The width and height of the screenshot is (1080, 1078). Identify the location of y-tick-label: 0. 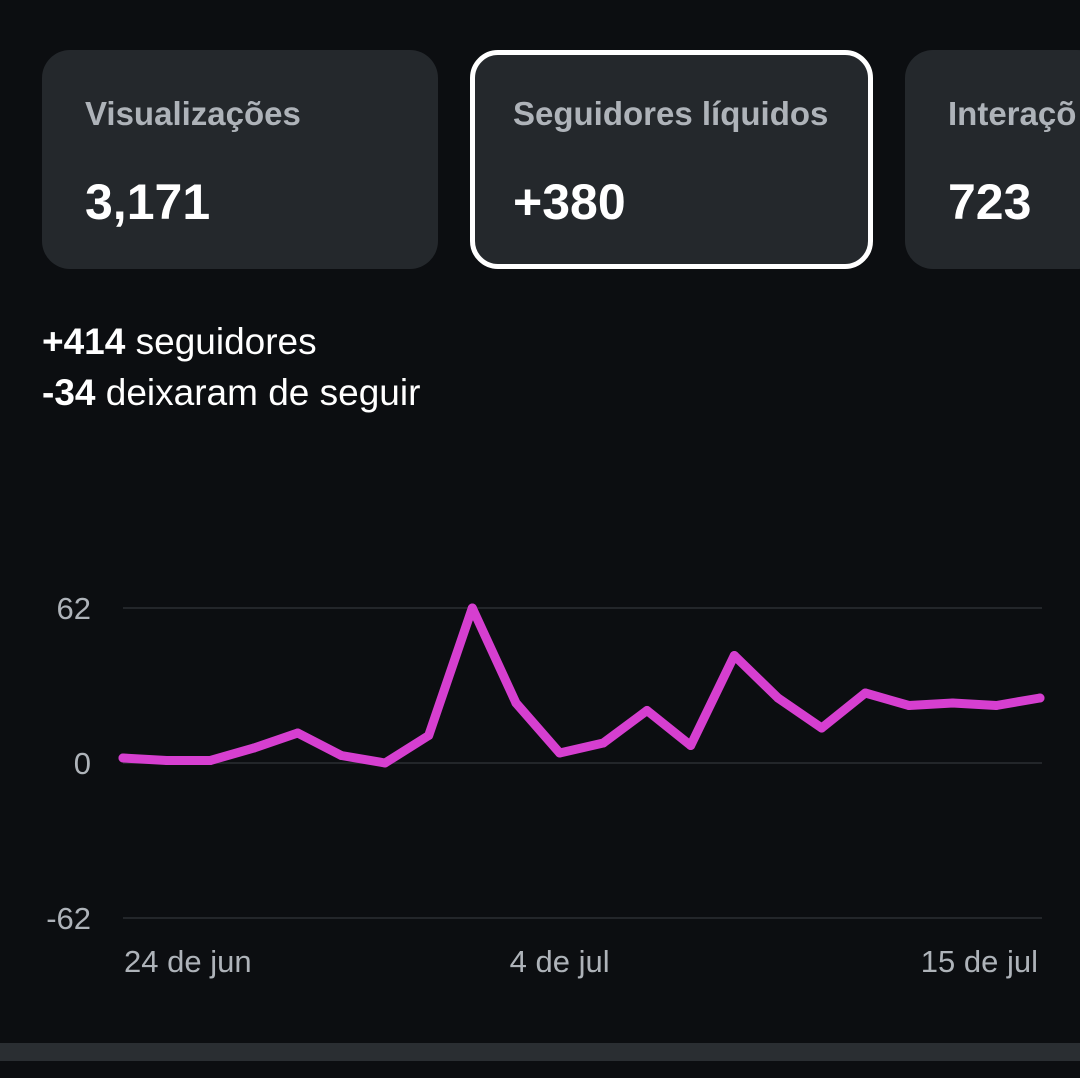
(82, 763).